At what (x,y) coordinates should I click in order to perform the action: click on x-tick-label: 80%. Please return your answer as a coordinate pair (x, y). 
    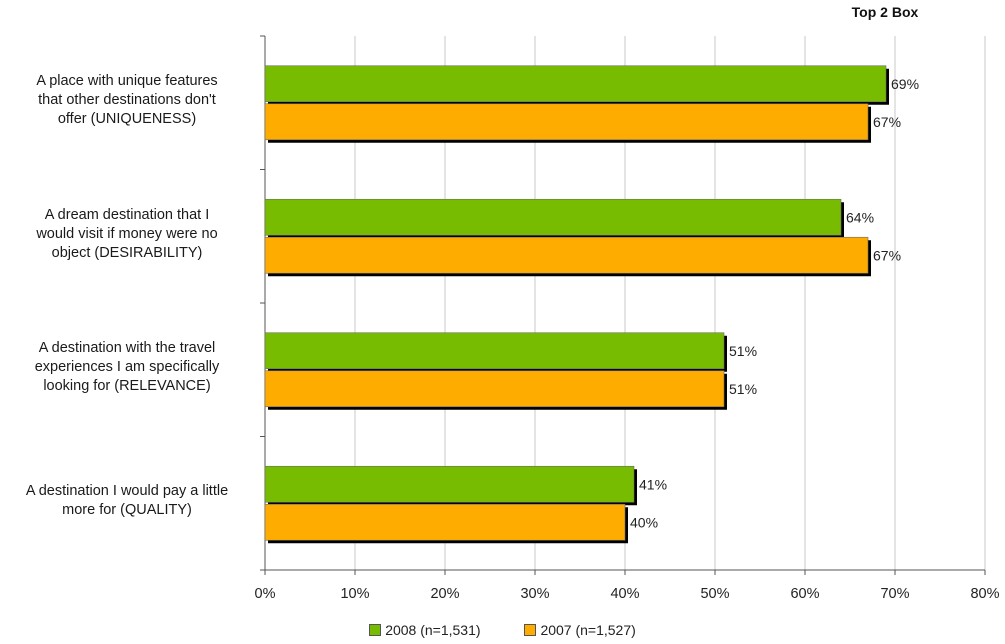
    Looking at the image, I should click on (984, 594).